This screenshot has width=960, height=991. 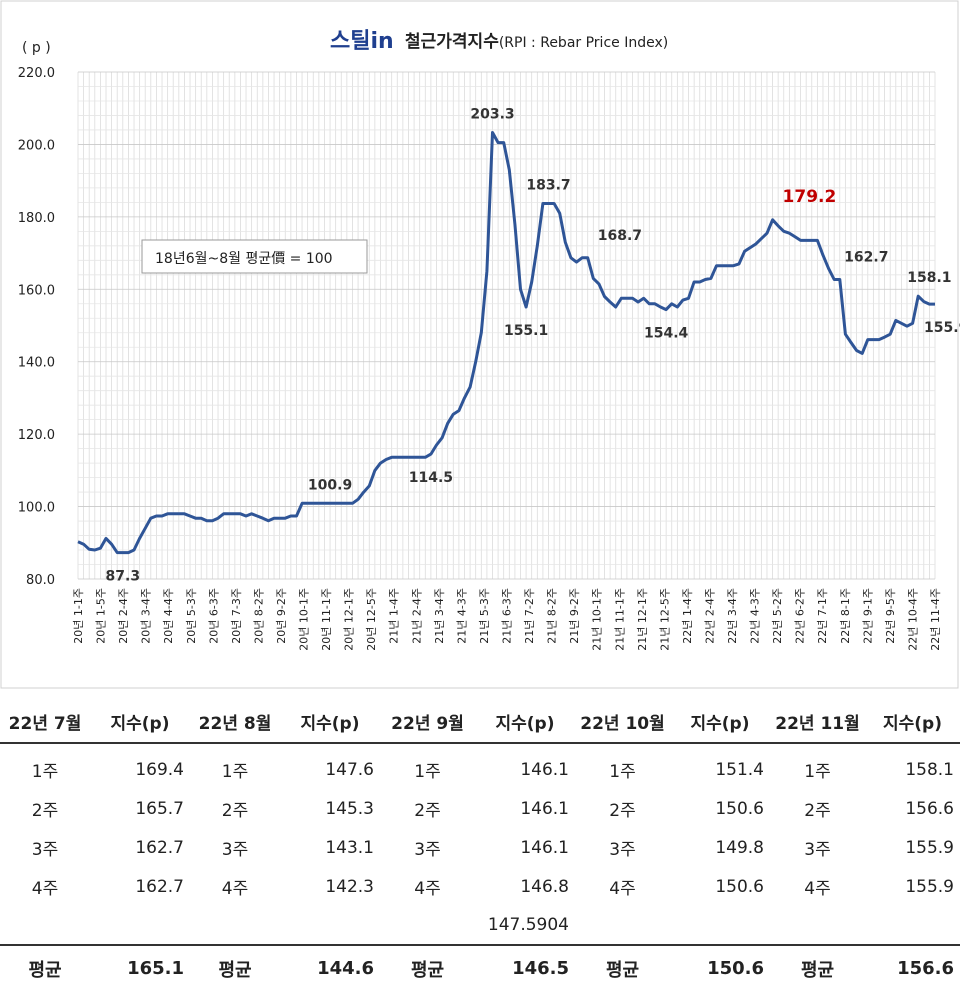 What do you see at coordinates (755, 616) in the screenshot?
I see `x-tick-label: 22년 4-3주` at bounding box center [755, 616].